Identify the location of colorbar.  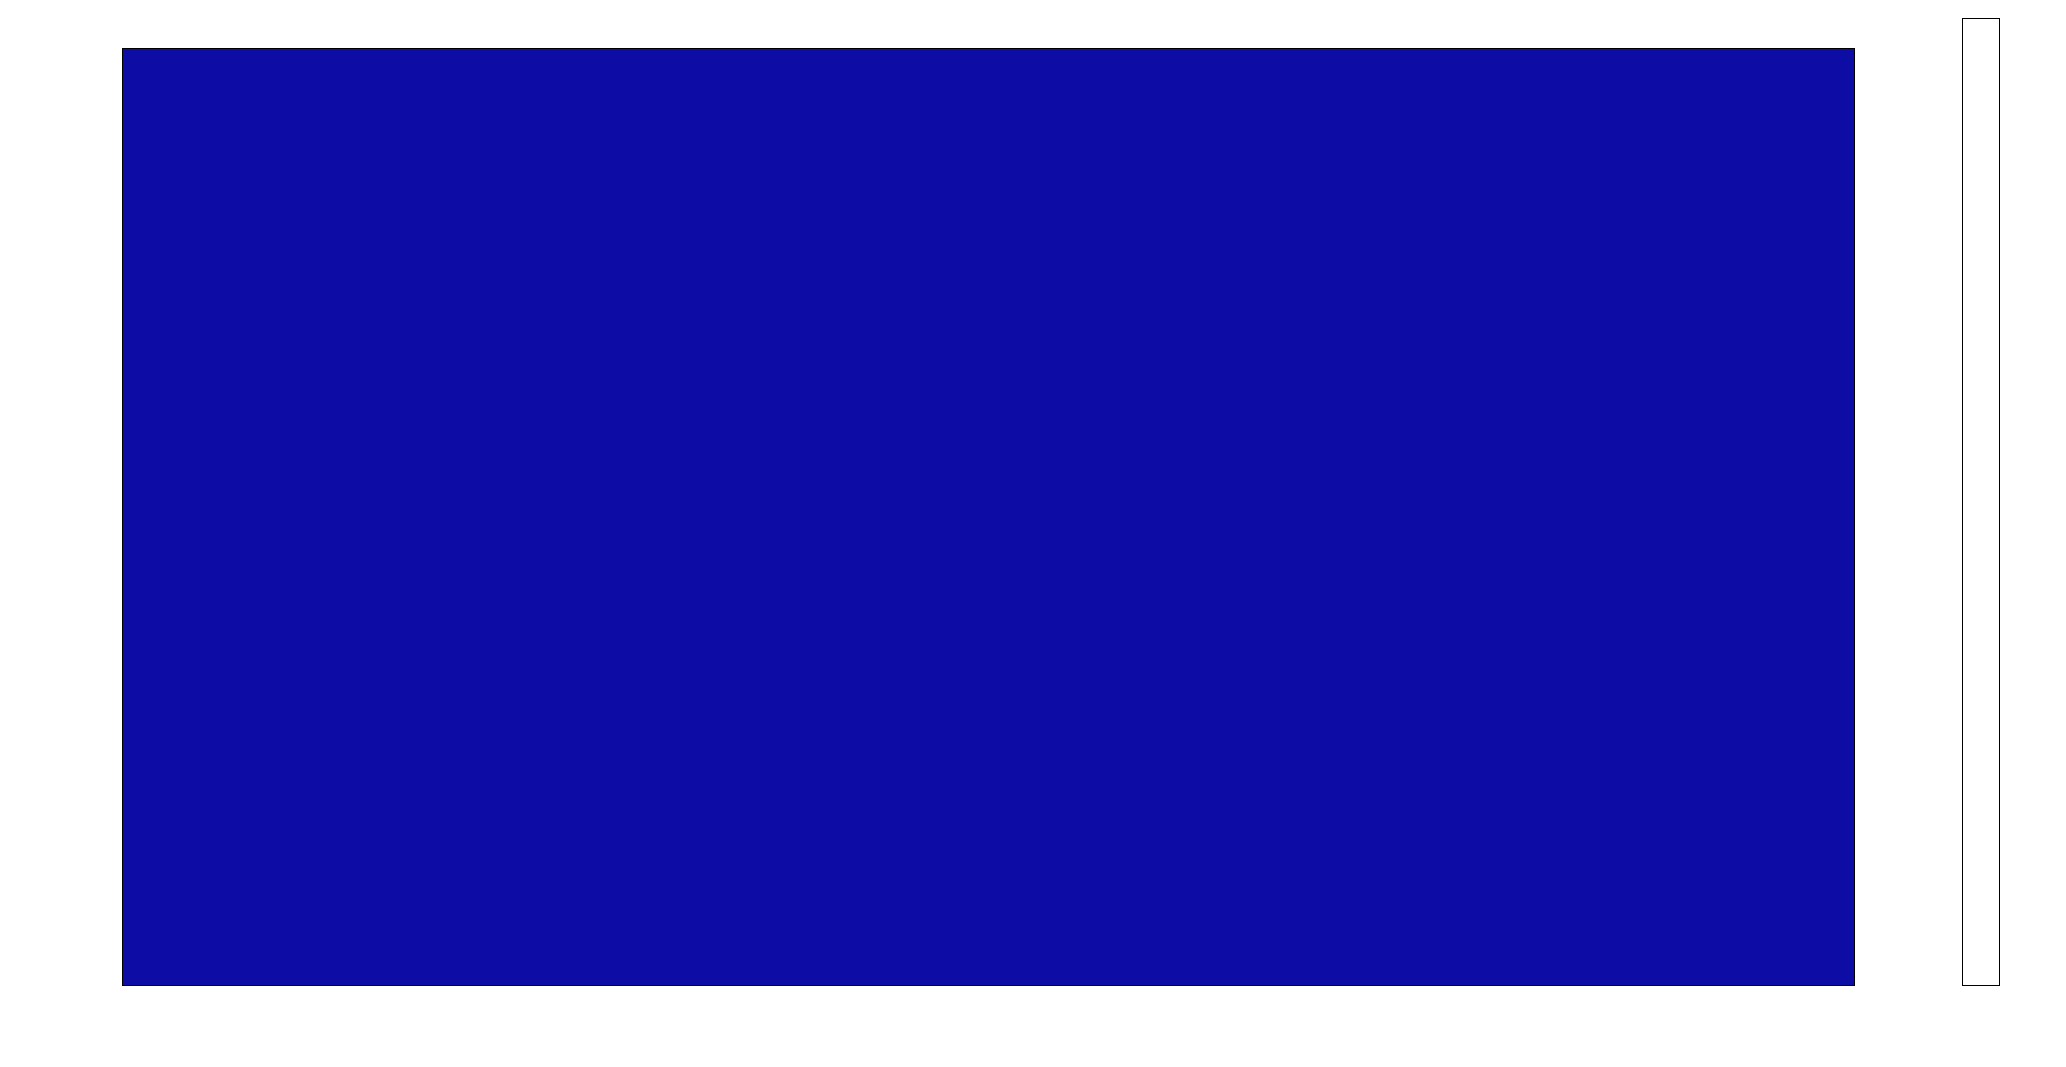
(1981, 502).